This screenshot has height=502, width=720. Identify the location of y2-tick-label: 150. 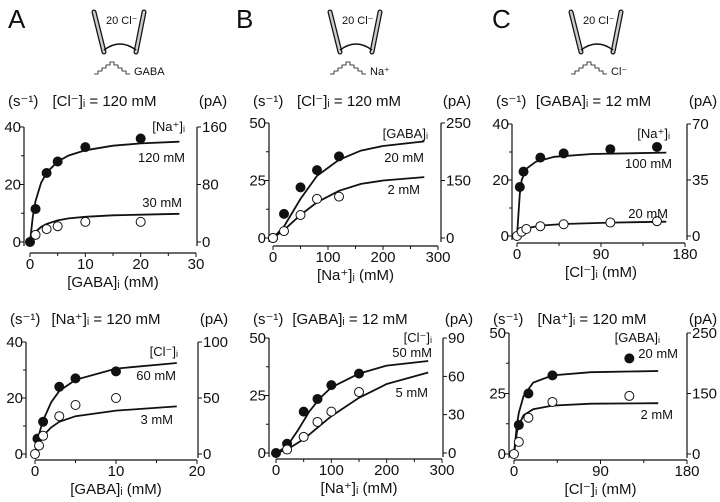
(458, 181).